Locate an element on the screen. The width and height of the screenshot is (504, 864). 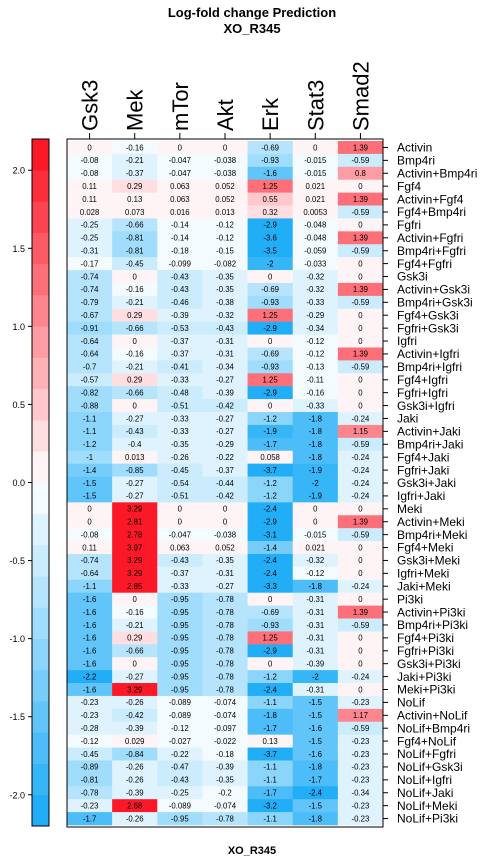
row-label: NoLif+Fgfri is located at coordinates (426, 754).